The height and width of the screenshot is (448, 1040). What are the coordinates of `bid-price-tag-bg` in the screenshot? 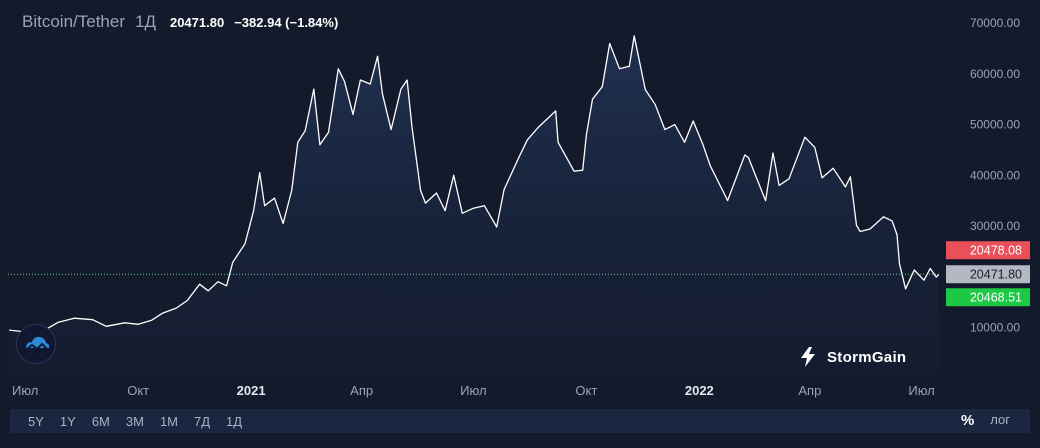 It's located at (988, 297).